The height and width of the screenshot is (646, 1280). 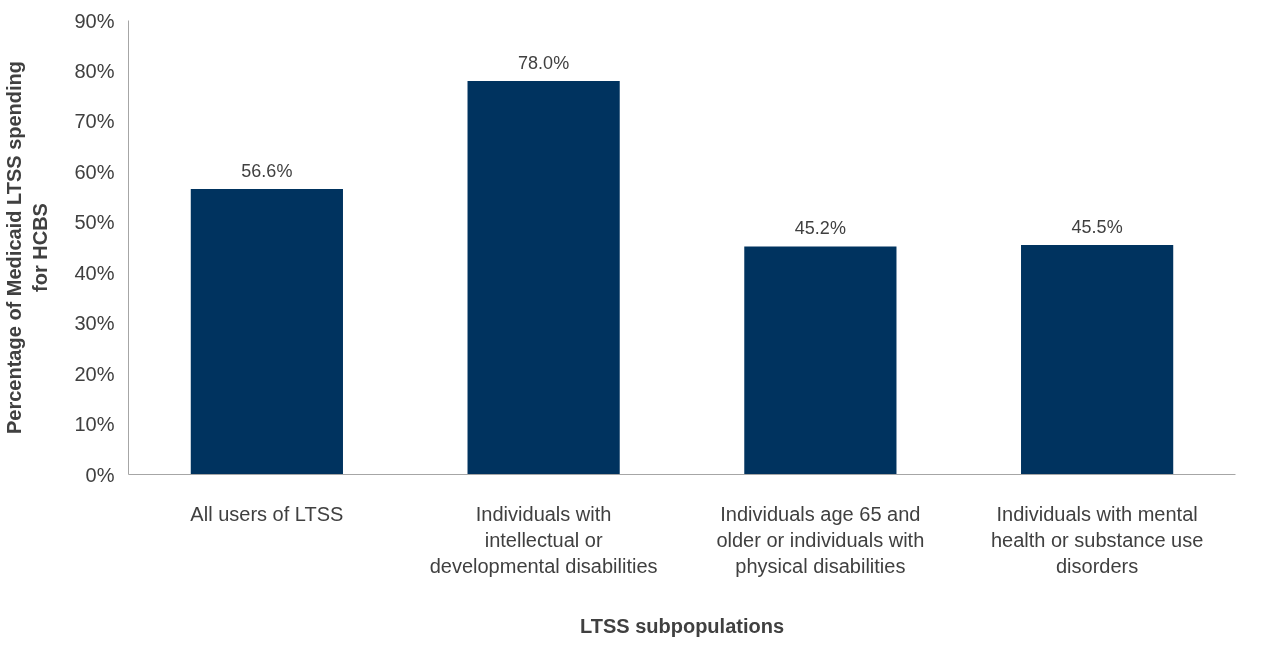 What do you see at coordinates (544, 63) in the screenshot?
I see `data-label: 78.0%` at bounding box center [544, 63].